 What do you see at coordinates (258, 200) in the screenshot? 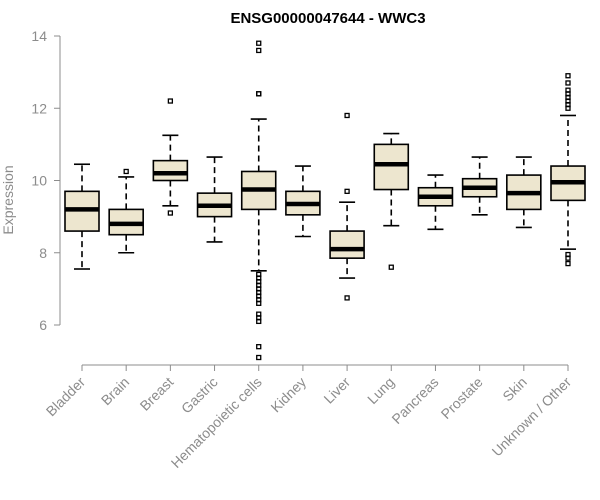
I see `box-hematopoietic-cells` at bounding box center [258, 200].